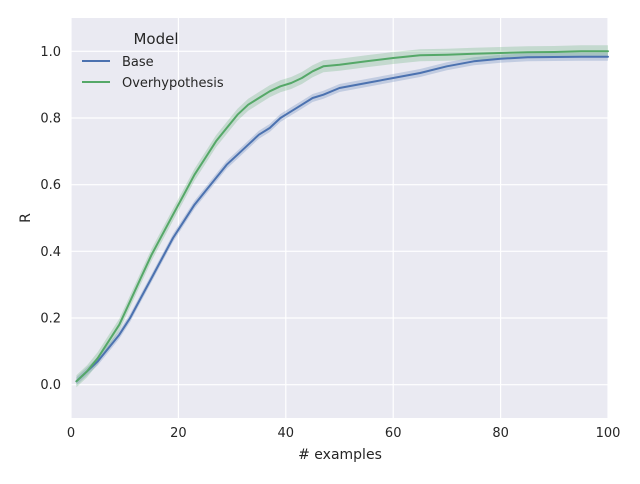 This screenshot has width=640, height=484. What do you see at coordinates (50, 52) in the screenshot?
I see `y-tick-label: 1.0` at bounding box center [50, 52].